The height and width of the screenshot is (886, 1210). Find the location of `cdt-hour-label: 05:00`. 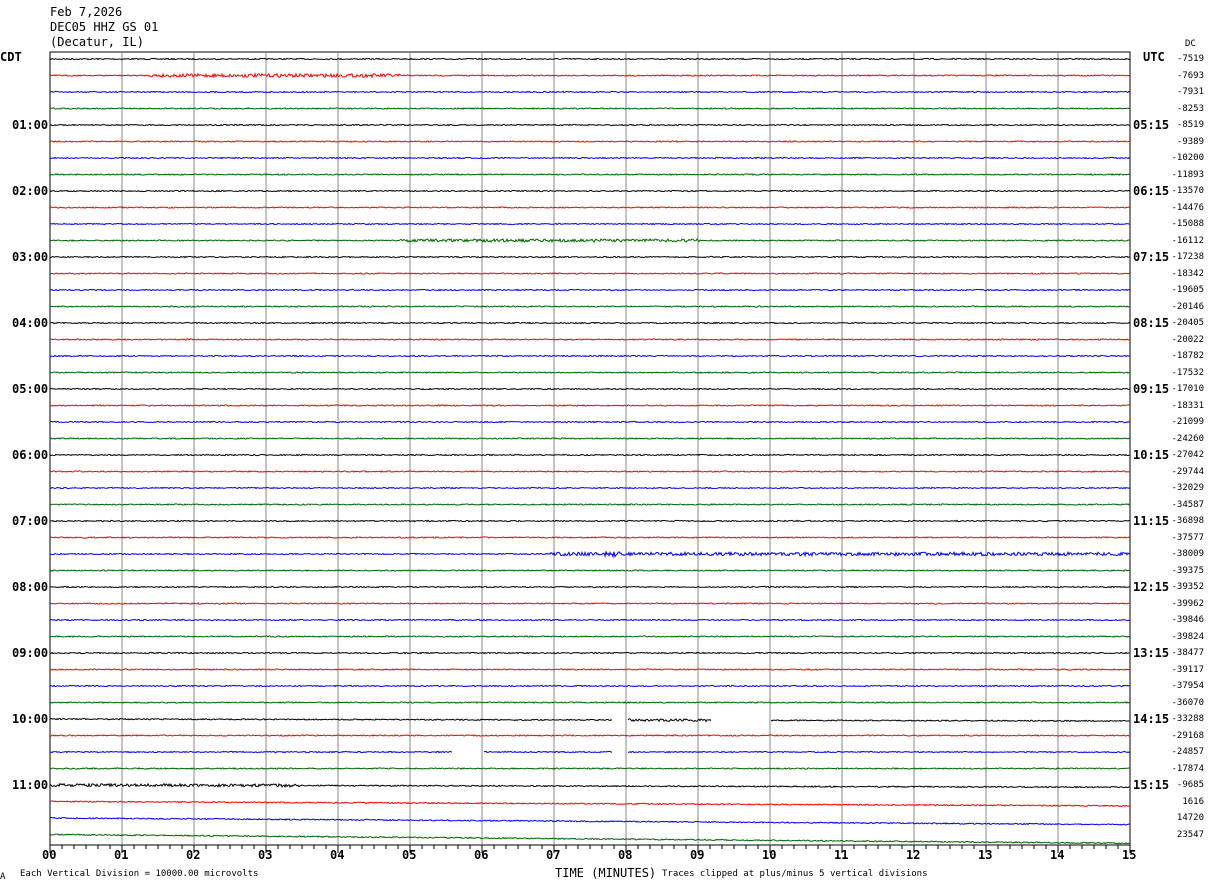

cdt-hour-label: 05:00 is located at coordinates (30, 389).